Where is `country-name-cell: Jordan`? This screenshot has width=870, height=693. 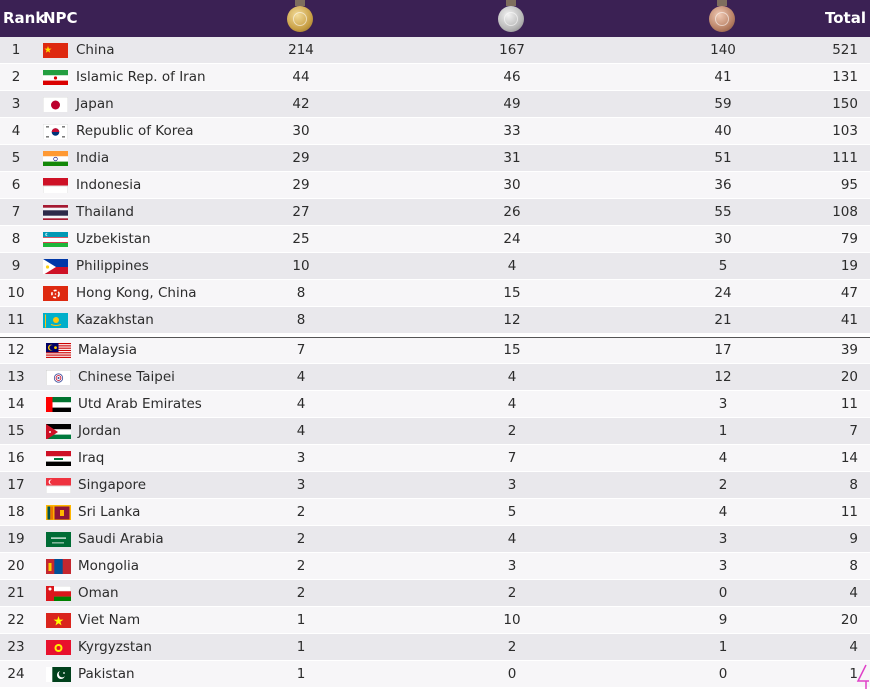 country-name-cell: Jordan is located at coordinates (99, 431).